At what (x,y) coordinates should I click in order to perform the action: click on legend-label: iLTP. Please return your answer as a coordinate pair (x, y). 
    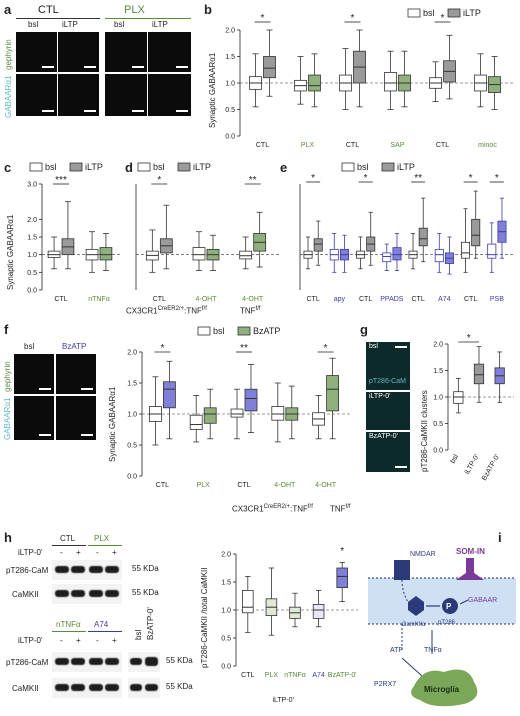
    Looking at the image, I should click on (202, 167).